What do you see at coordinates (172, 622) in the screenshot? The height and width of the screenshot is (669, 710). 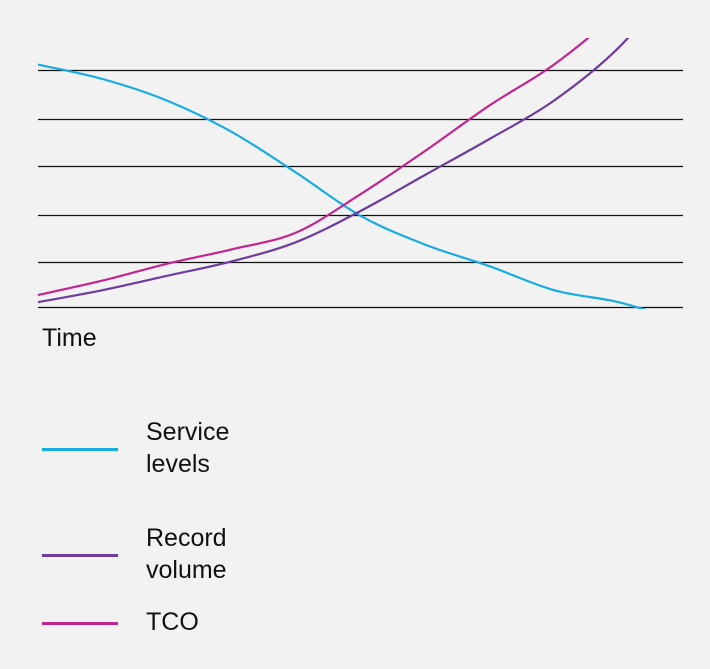 I see `legend-label-tco: TCO` at bounding box center [172, 622].